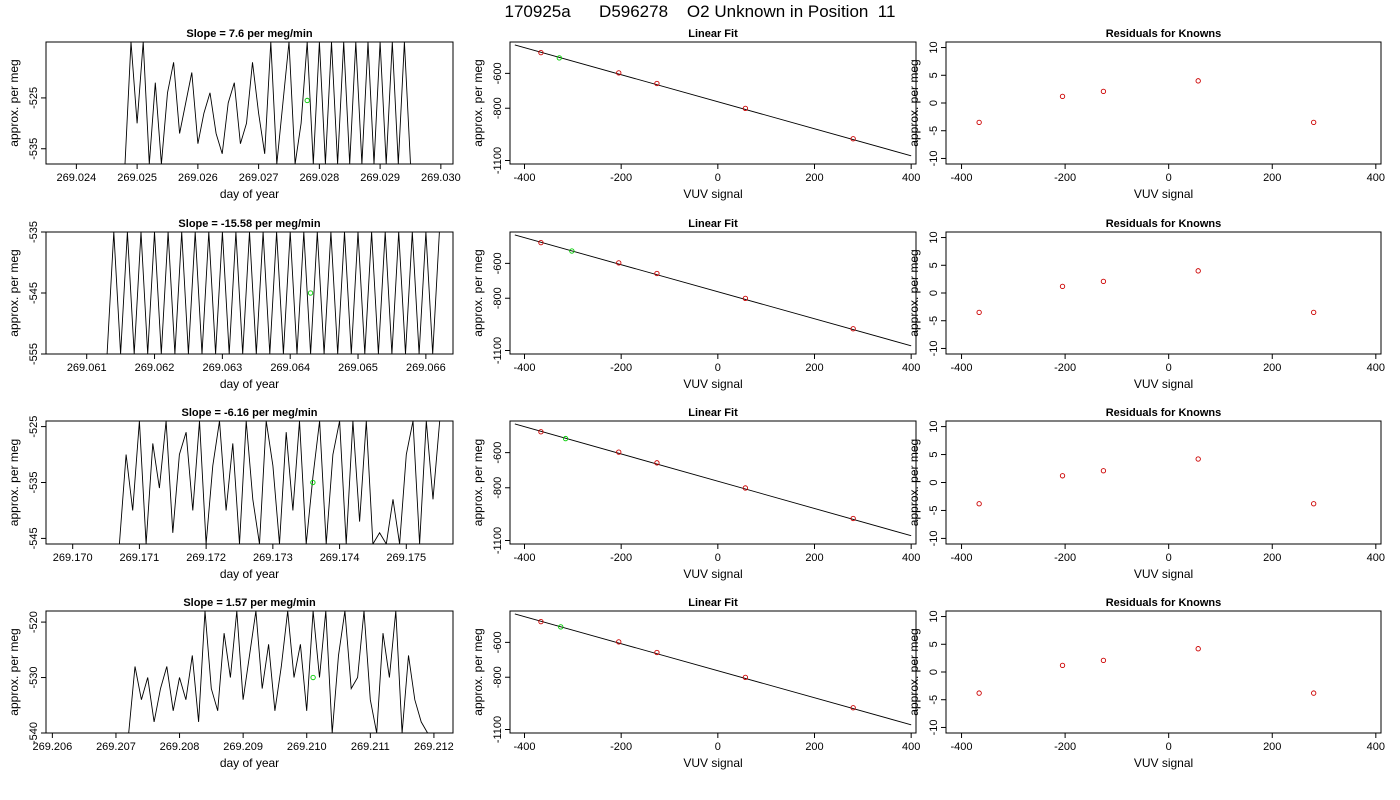 The width and height of the screenshot is (1400, 800). What do you see at coordinates (718, 368) in the screenshot?
I see `x-tick-label: 0` at bounding box center [718, 368].